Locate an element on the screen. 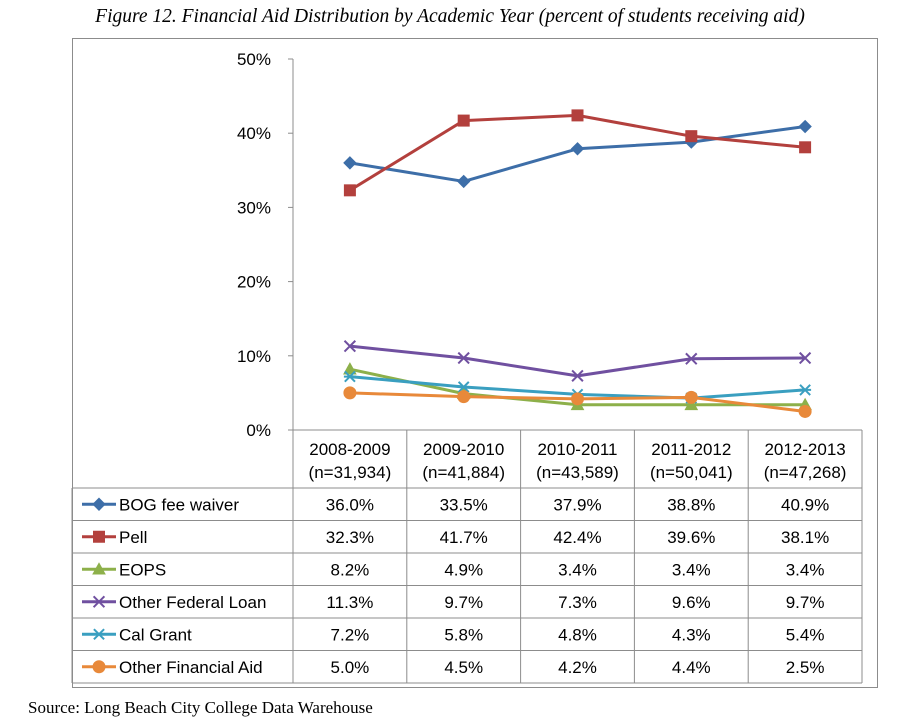 The width and height of the screenshot is (900, 721). legend-label-pell: Pell is located at coordinates (133, 537).